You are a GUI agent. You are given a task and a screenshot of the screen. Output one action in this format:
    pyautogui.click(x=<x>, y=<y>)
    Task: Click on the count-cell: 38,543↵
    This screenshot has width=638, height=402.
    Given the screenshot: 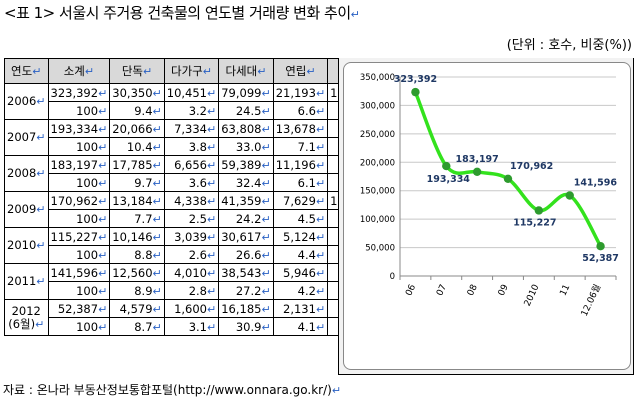 What is the action you would take?
    pyautogui.click(x=246, y=272)
    